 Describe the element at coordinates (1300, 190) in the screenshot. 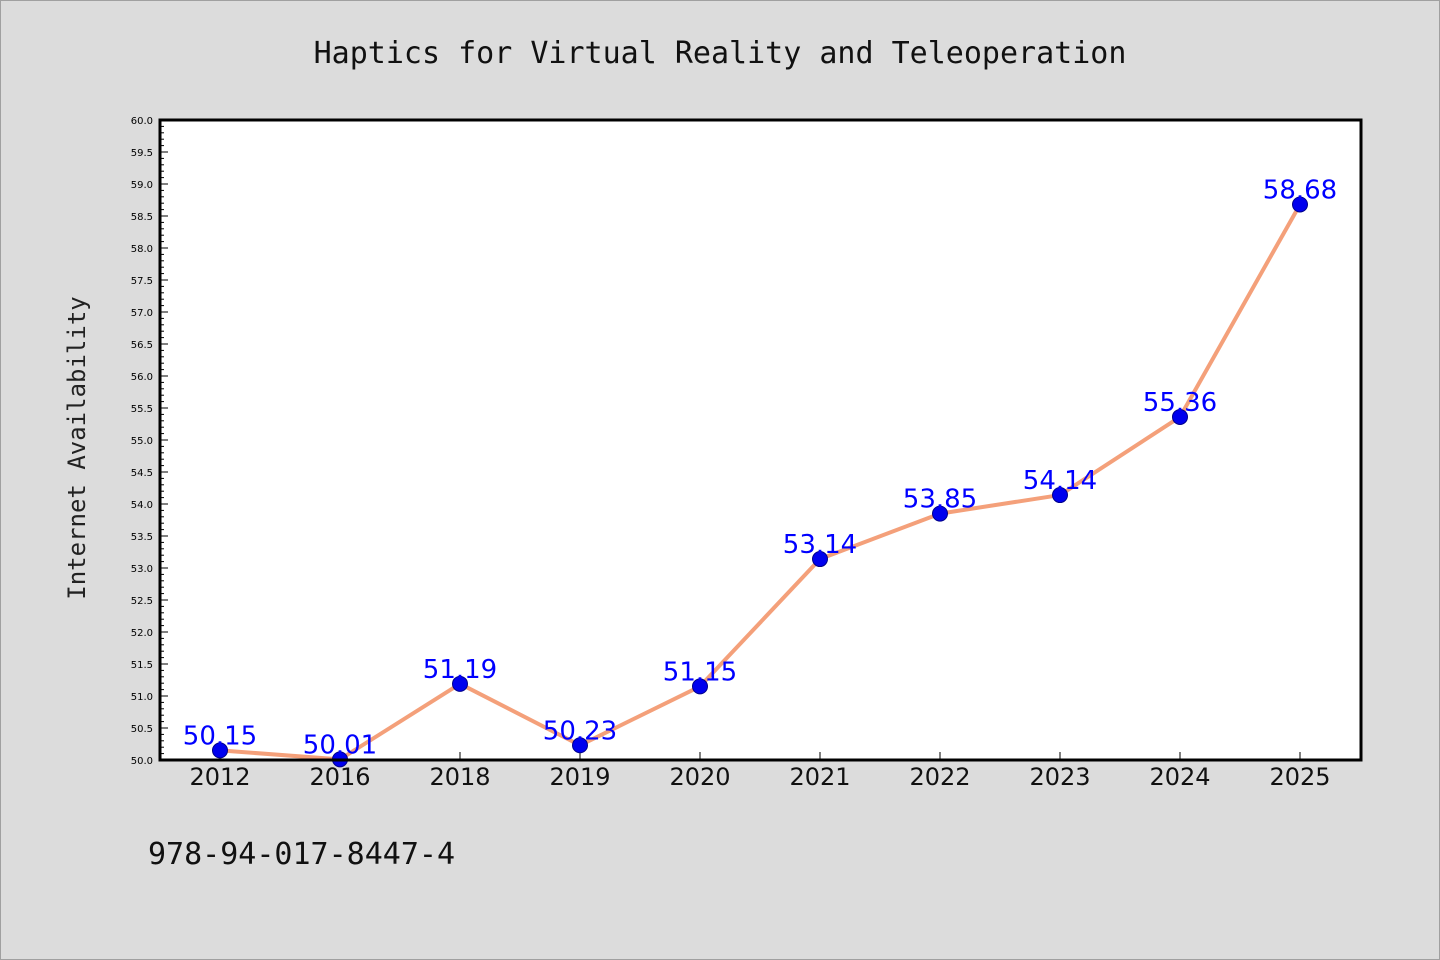

I see `data-label: 58.68` at that location.